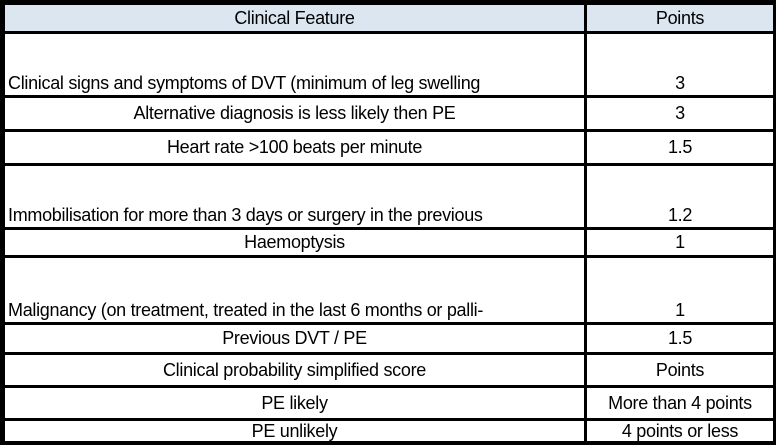 The height and width of the screenshot is (445, 776). I want to click on feature-cell-previous-dvt-pe: Previous DVT / PE, so click(294, 338).